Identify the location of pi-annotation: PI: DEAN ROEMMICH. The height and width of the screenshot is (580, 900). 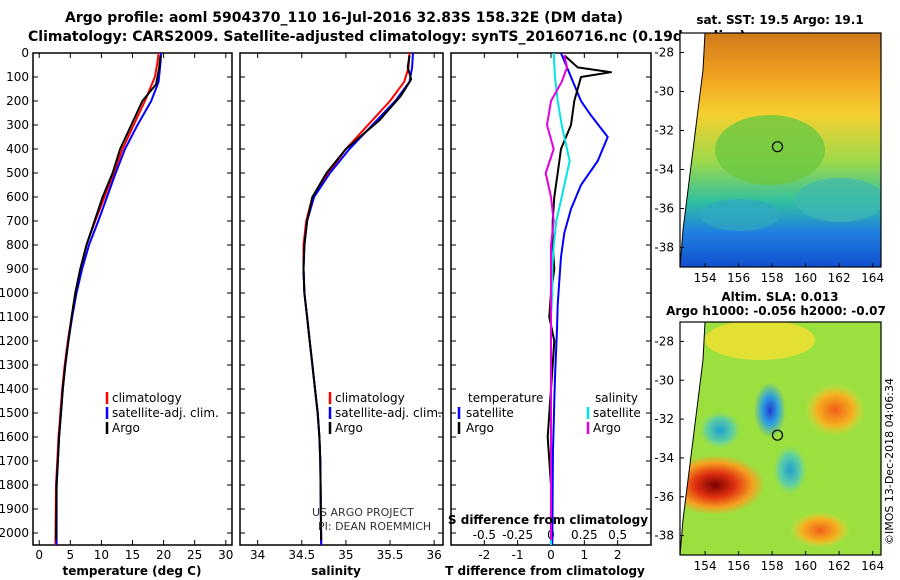
(374, 526).